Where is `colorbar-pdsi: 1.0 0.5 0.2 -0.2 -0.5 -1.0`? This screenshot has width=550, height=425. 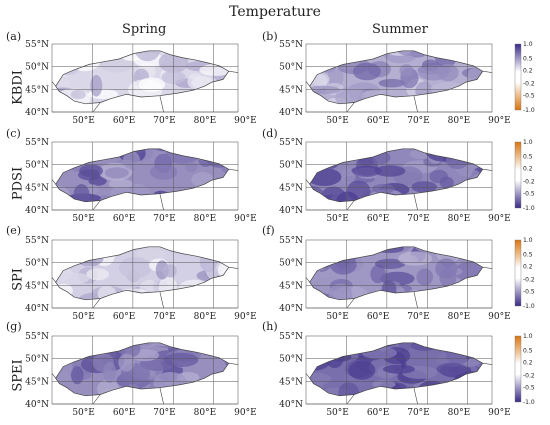 colorbar-pdsi: 1.0 0.5 0.2 -0.2 -0.5 -1.0 is located at coordinates (524, 175).